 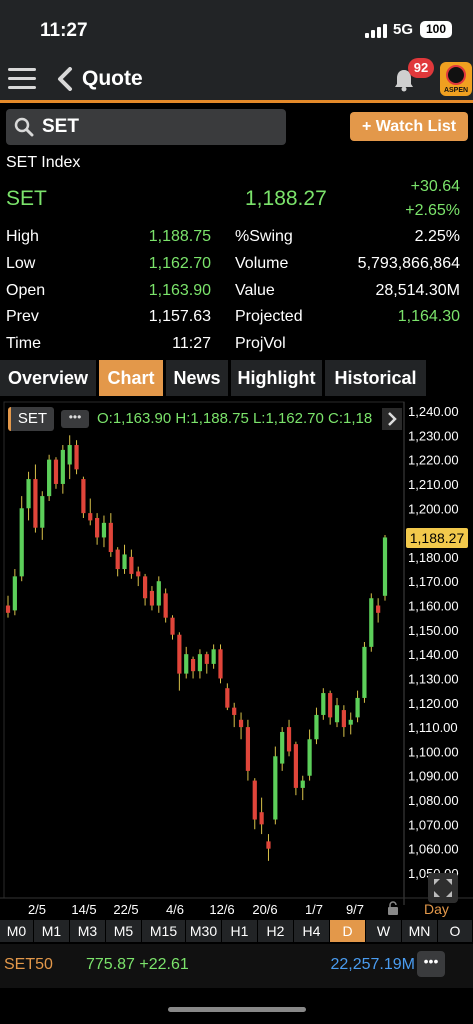 What do you see at coordinates (314, 909) in the screenshot?
I see `x-tick-label: 1/7` at bounding box center [314, 909].